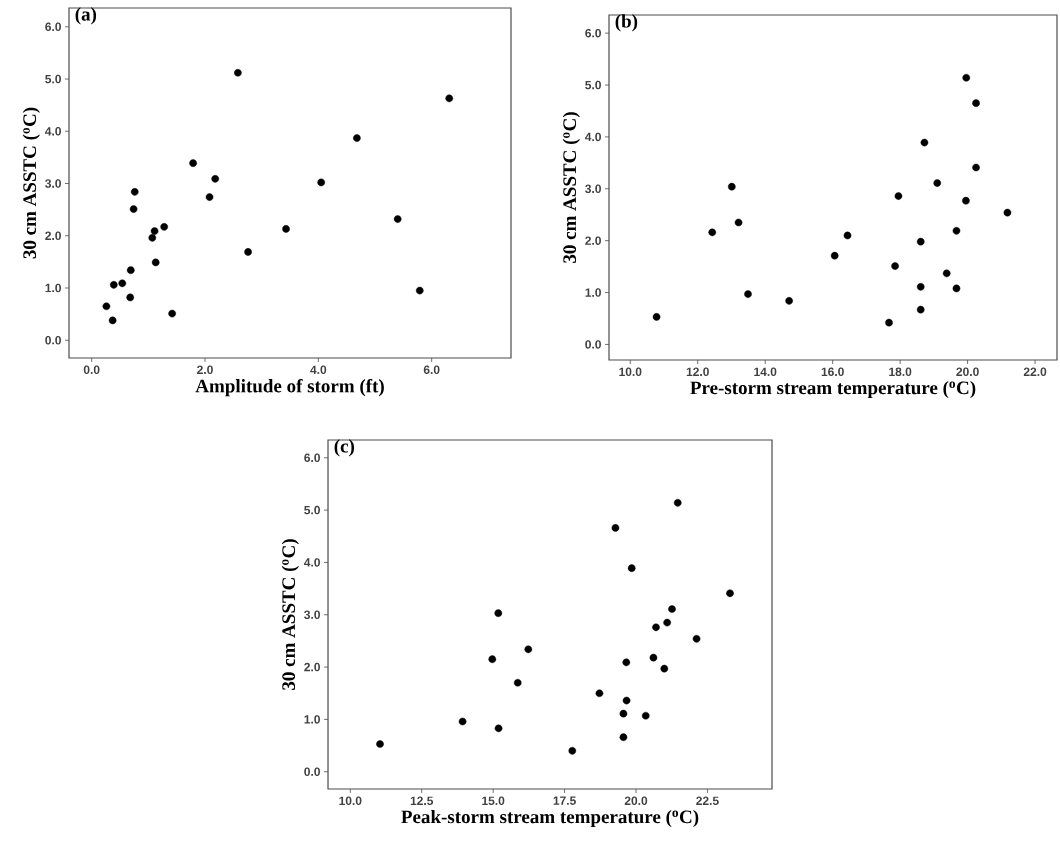  What do you see at coordinates (900, 372) in the screenshot?
I see `x-tick-label: 18.0` at bounding box center [900, 372].